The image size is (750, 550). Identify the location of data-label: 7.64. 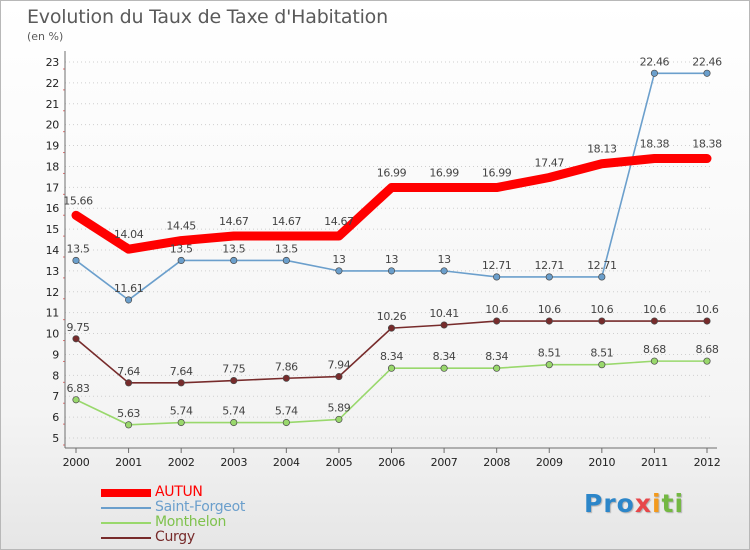
(181, 371).